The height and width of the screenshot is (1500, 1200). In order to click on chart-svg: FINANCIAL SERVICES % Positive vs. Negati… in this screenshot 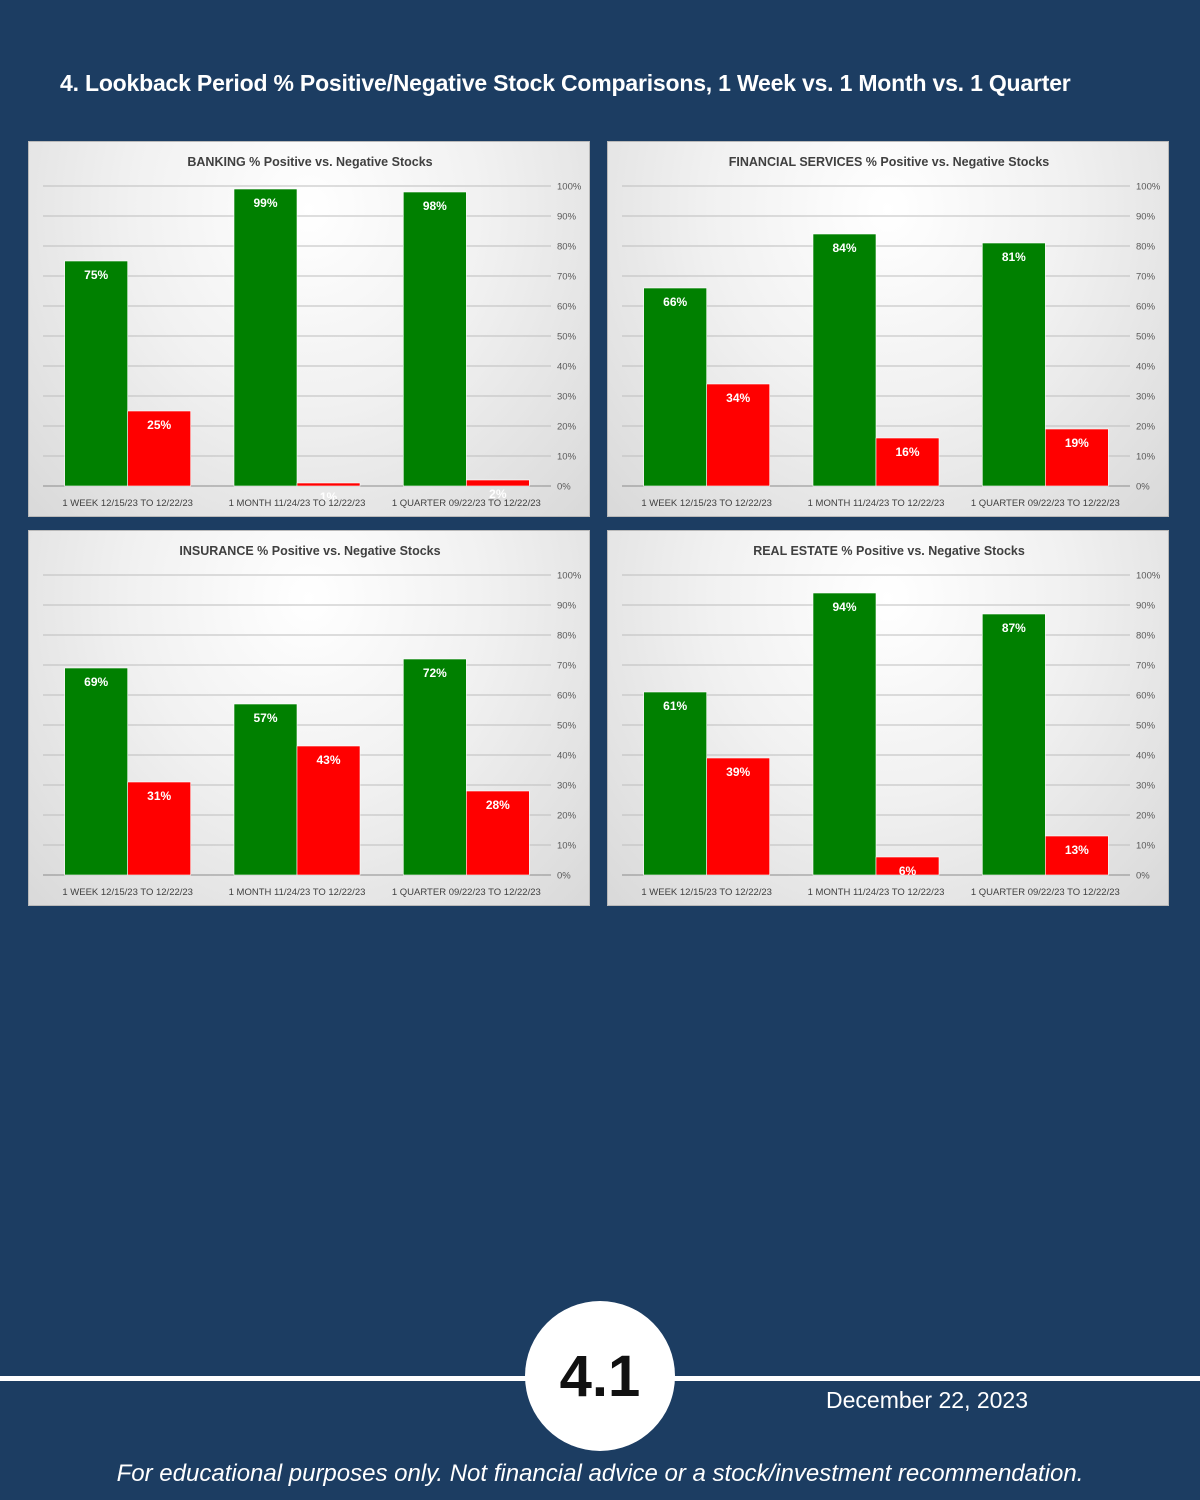, I will do `click(891, 332)`.